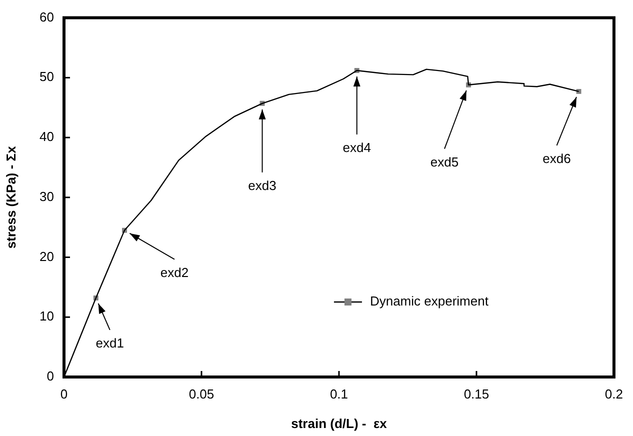 The height and width of the screenshot is (436, 633). What do you see at coordinates (201, 394) in the screenshot?
I see `x-tick-label: 0.05` at bounding box center [201, 394].